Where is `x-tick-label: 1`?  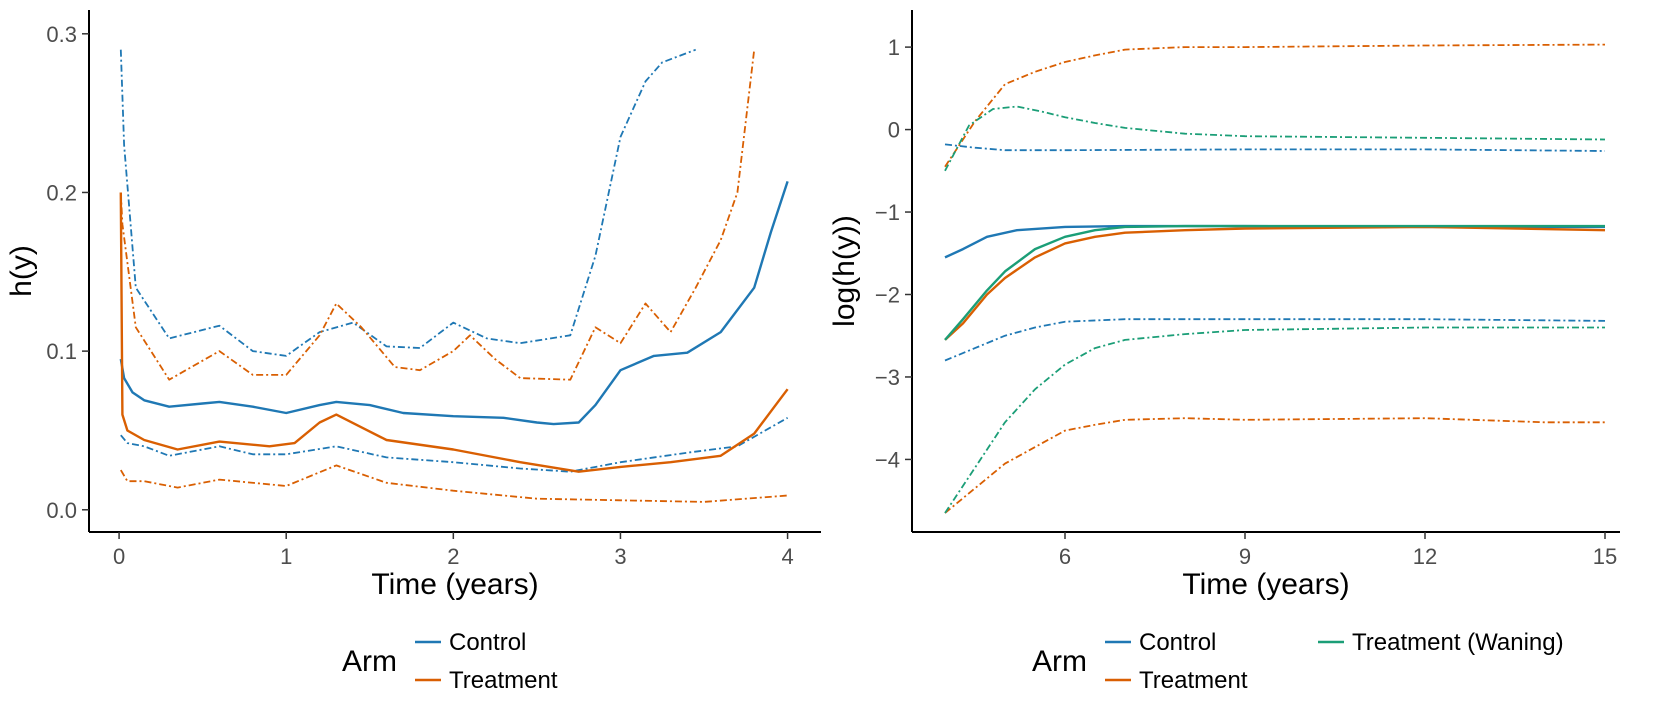 x-tick-label: 1 is located at coordinates (286, 556).